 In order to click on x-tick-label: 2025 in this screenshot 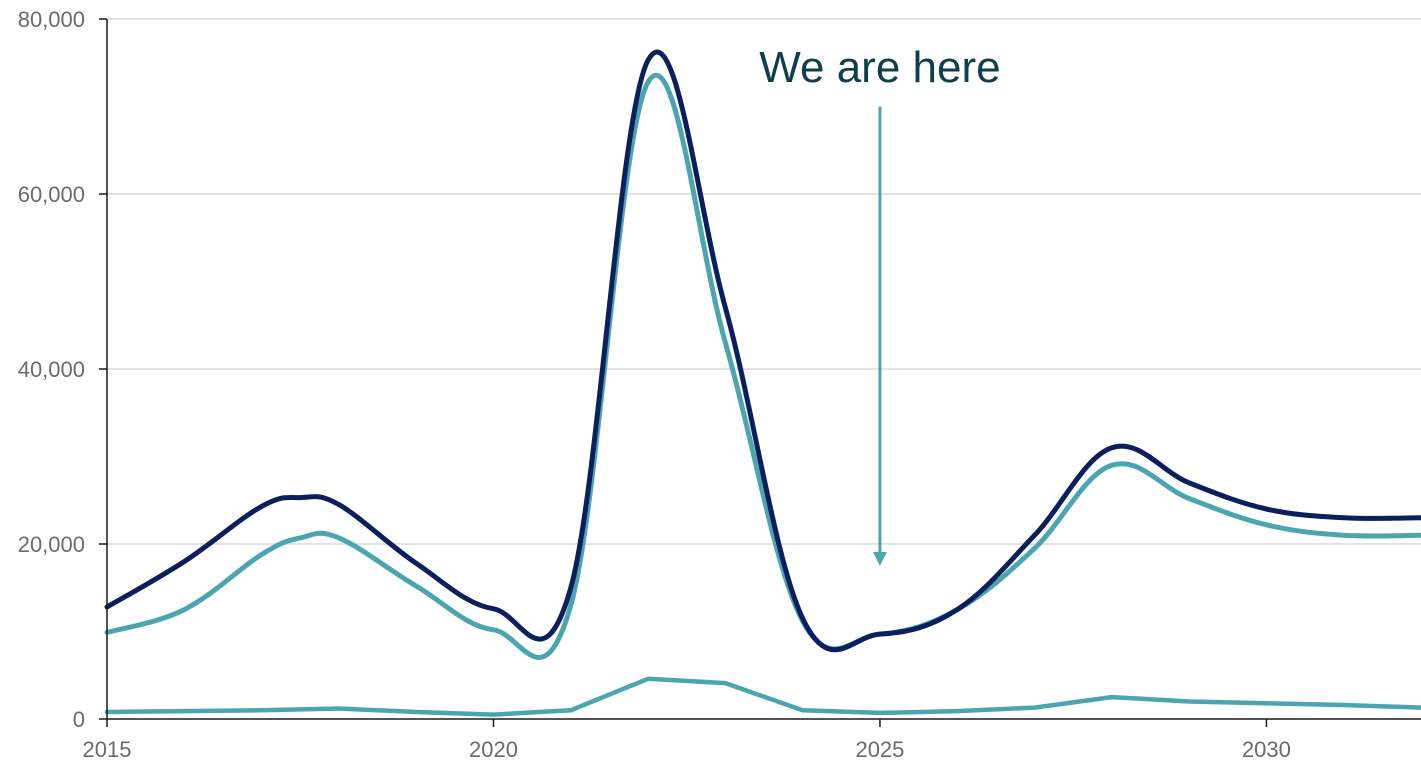, I will do `click(879, 749)`.